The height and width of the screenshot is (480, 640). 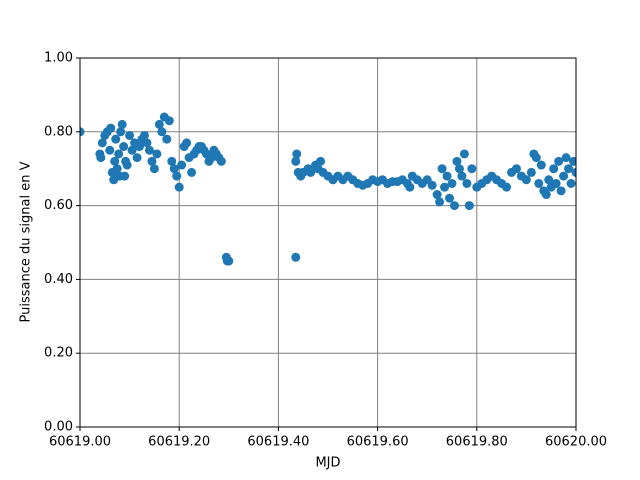 What do you see at coordinates (80, 442) in the screenshot?
I see `x-tick-label: 60619.00` at bounding box center [80, 442].